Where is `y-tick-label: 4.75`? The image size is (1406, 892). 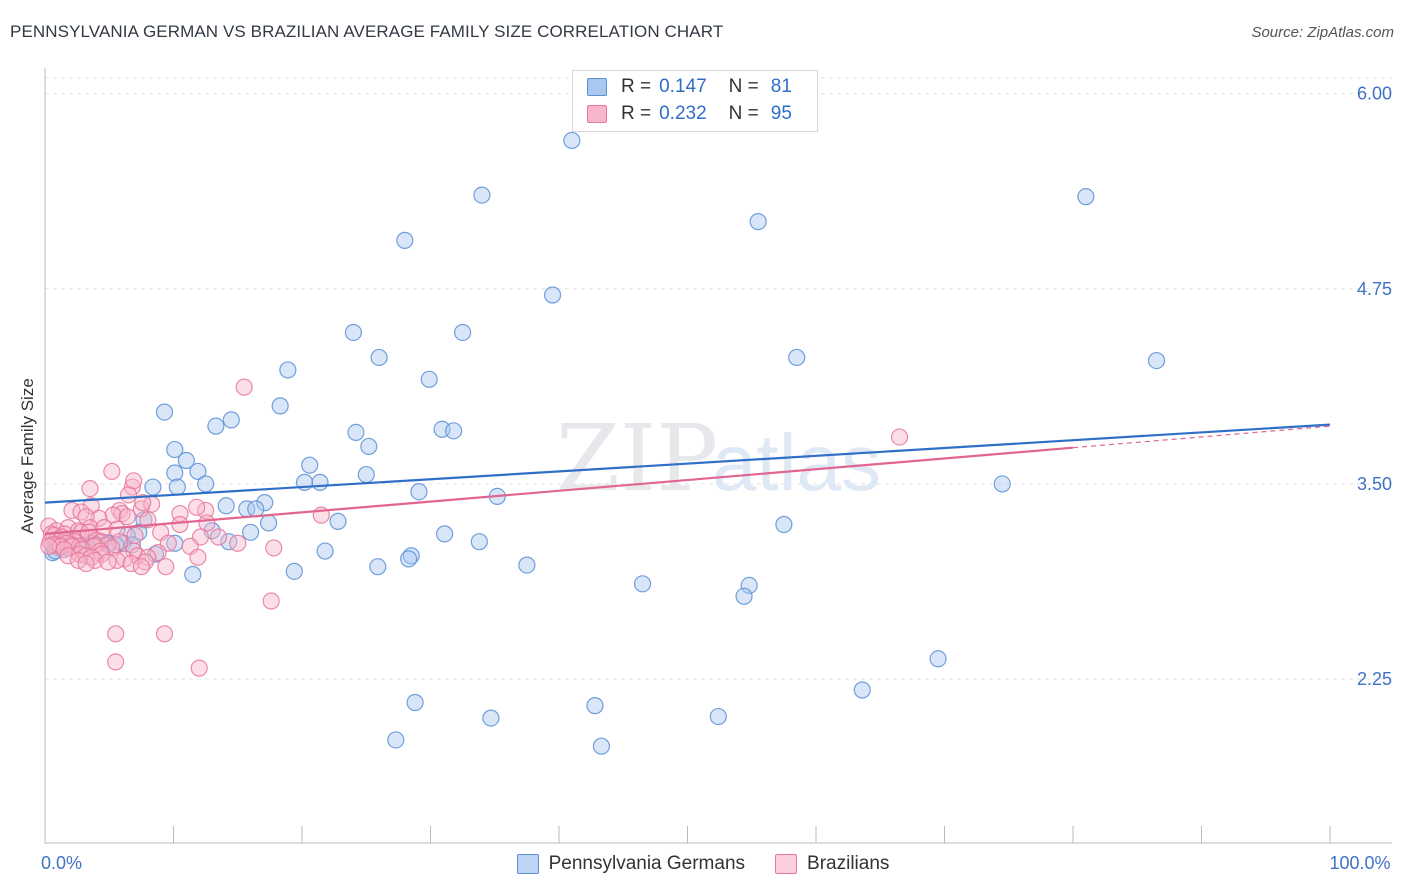
y-tick-label: 4.75 is located at coordinates (1374, 289).